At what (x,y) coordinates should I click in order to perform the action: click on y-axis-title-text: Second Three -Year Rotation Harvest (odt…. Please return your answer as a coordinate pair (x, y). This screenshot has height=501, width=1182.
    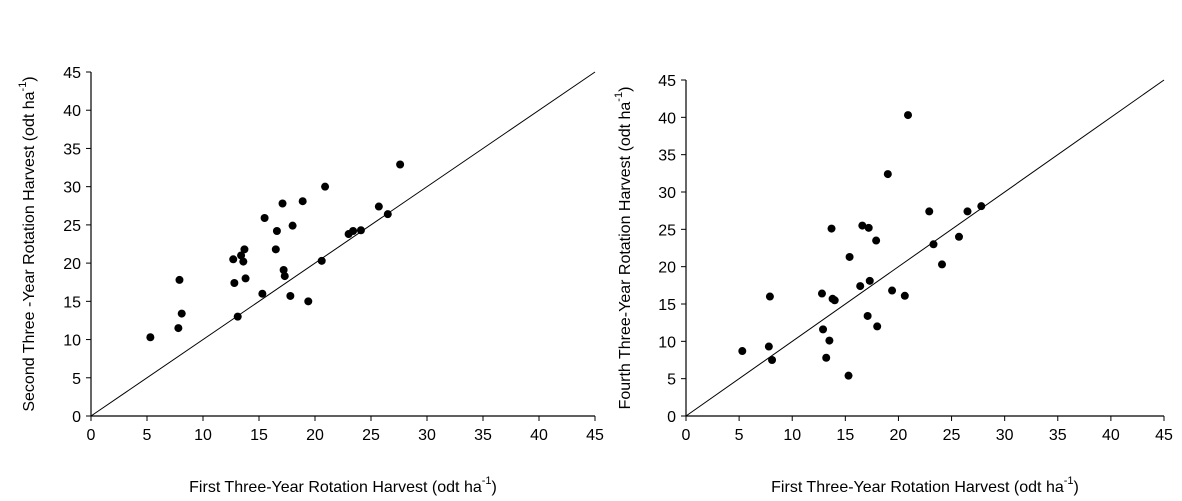
    Looking at the image, I should click on (29, 251).